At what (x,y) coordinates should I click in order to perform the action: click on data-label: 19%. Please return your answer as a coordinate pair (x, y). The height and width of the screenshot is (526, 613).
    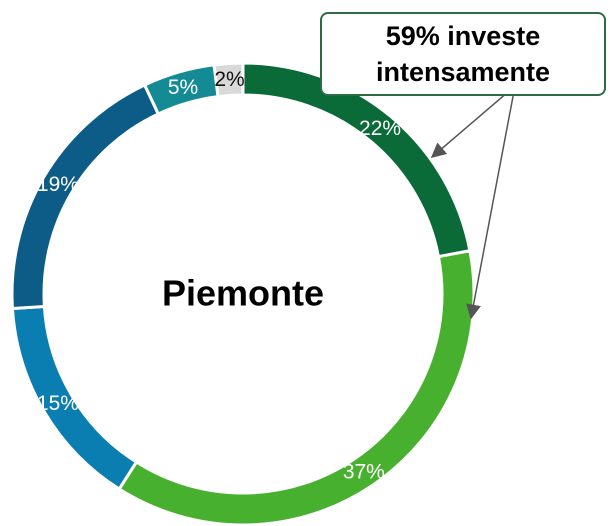
    Looking at the image, I should click on (58, 184).